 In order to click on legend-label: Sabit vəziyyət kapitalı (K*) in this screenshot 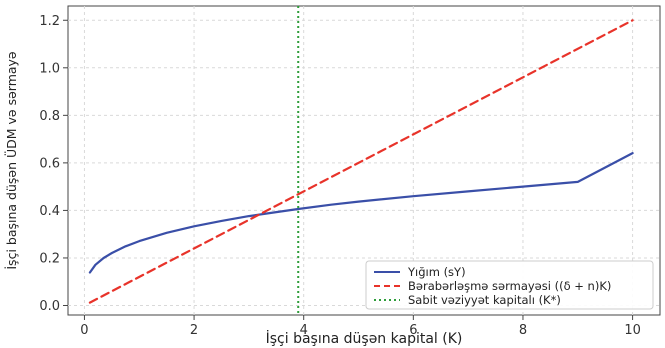, I will do `click(484, 300)`.